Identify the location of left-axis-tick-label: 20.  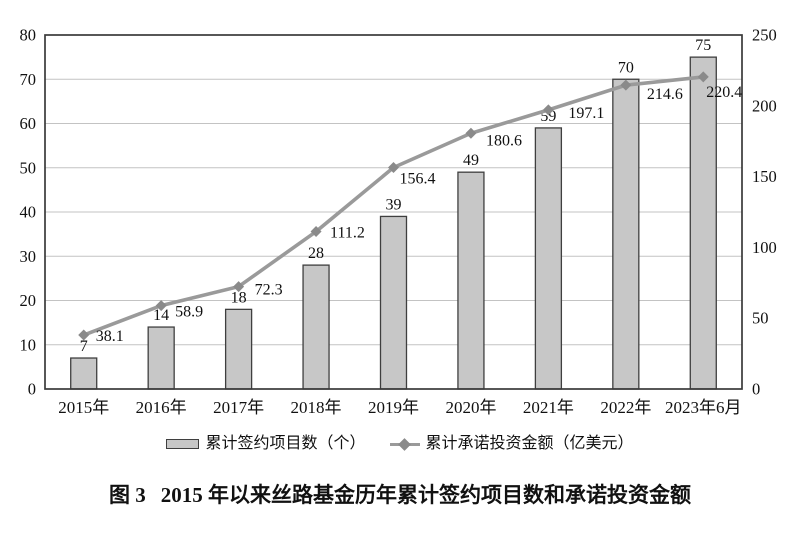
(28, 300).